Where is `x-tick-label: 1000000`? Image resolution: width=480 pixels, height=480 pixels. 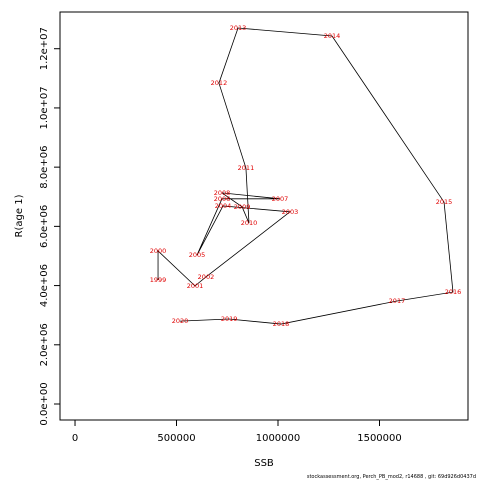 x-tick-label: 1000000 is located at coordinates (278, 438).